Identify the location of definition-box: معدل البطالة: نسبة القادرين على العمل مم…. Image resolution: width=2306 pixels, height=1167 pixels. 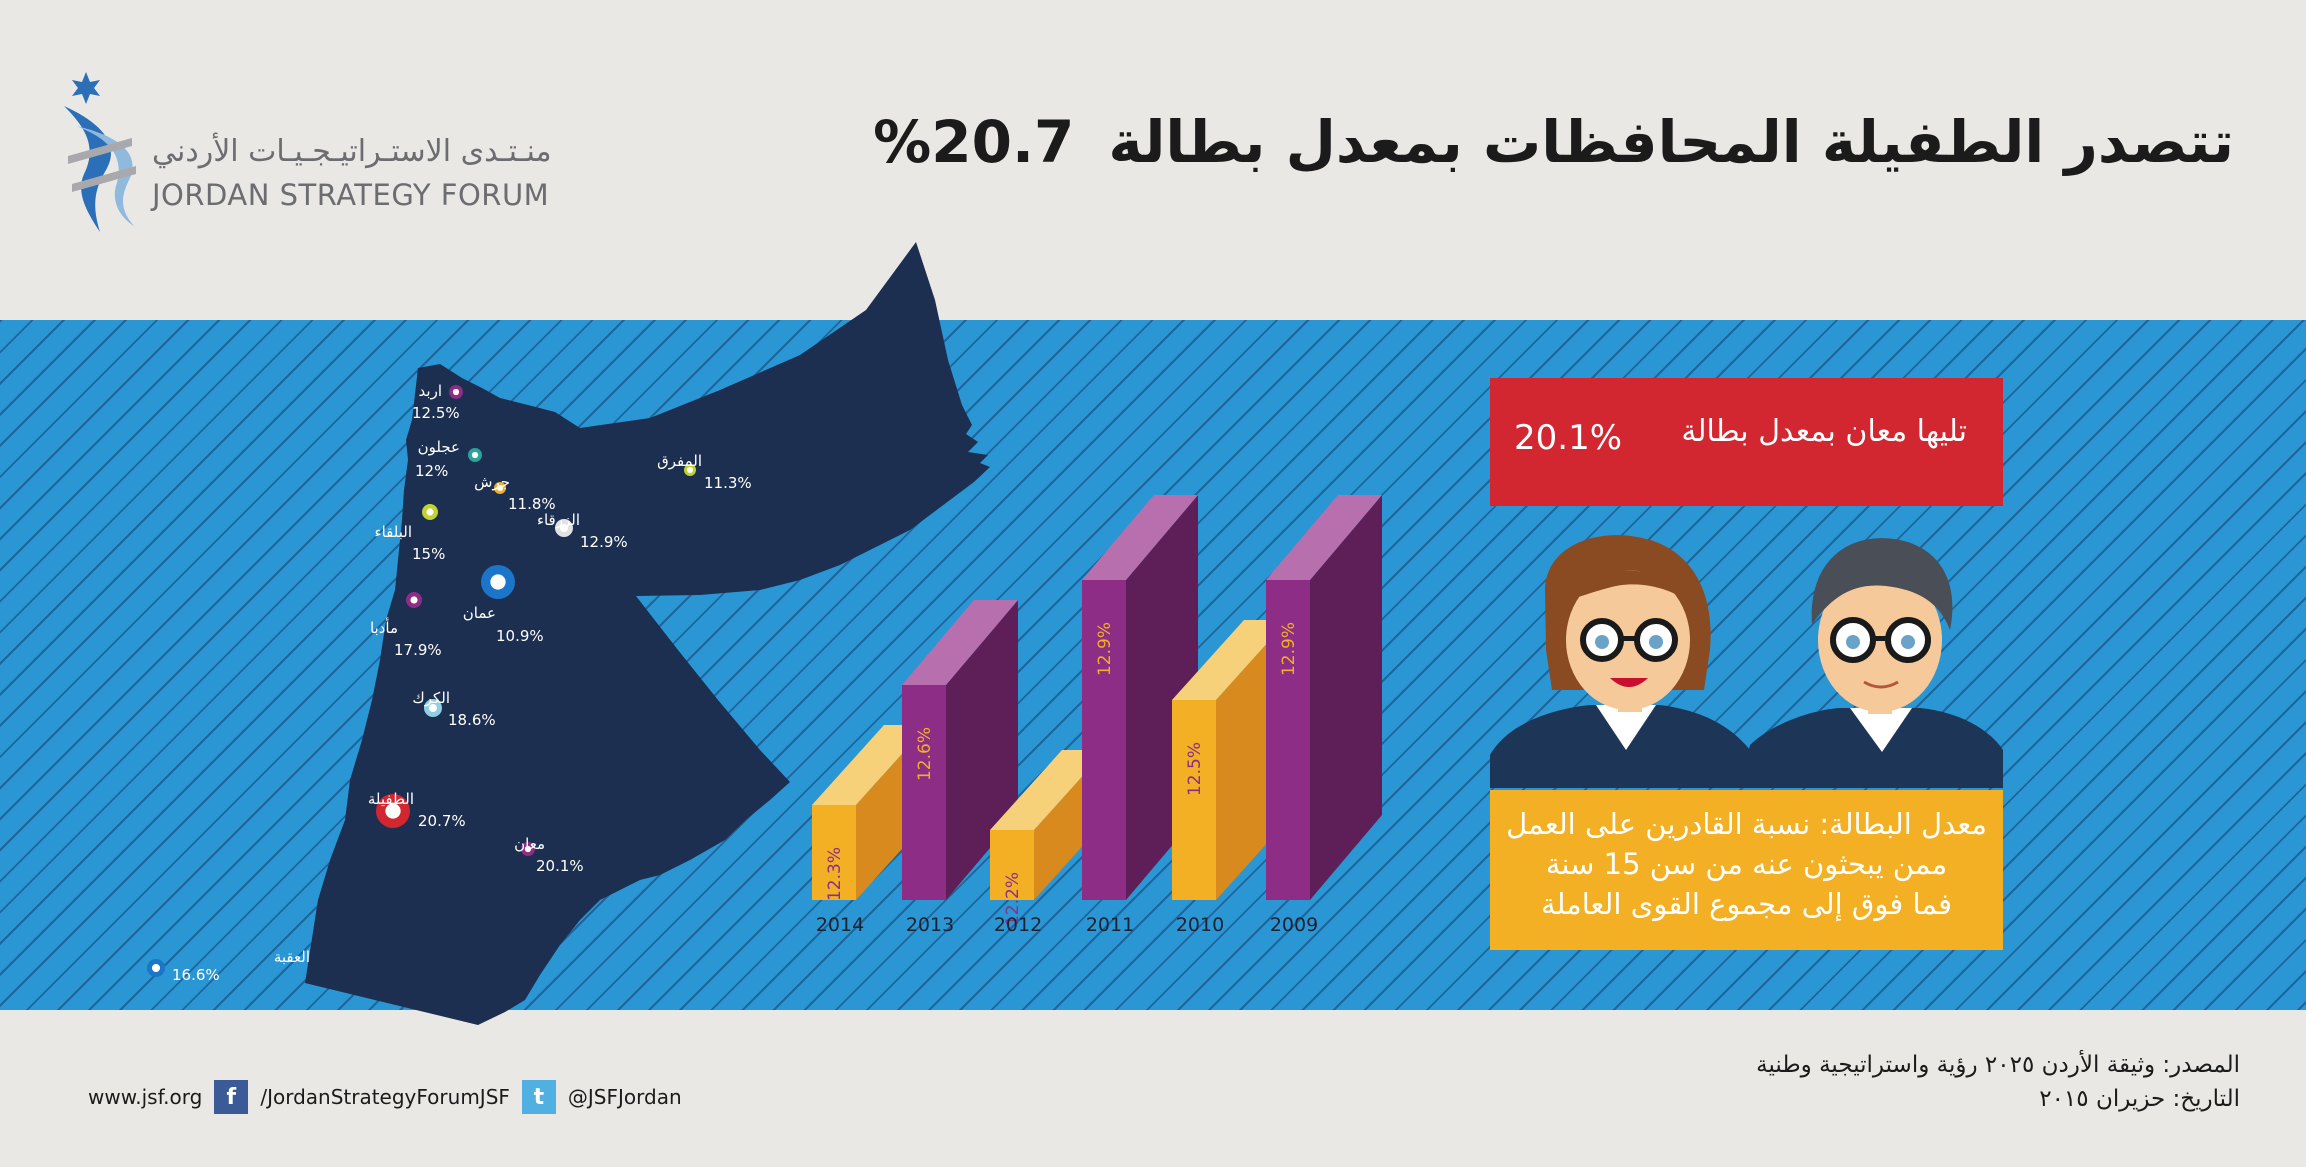
(1746, 870).